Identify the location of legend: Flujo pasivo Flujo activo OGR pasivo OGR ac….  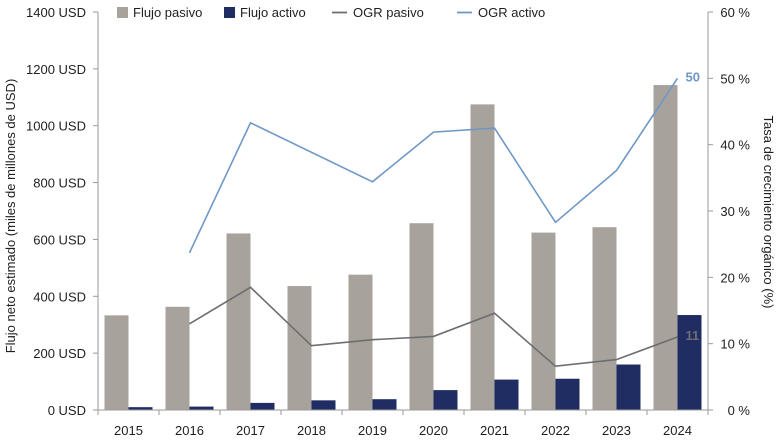
(331, 12).